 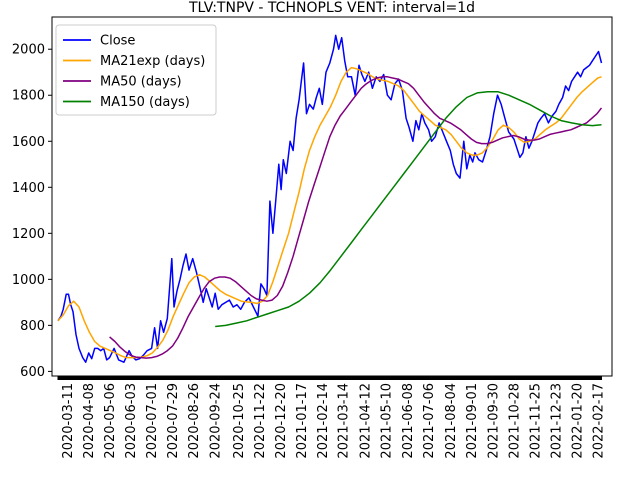 What do you see at coordinates (28, 96) in the screenshot?
I see `y-tick-label: 1800` at bounding box center [28, 96].